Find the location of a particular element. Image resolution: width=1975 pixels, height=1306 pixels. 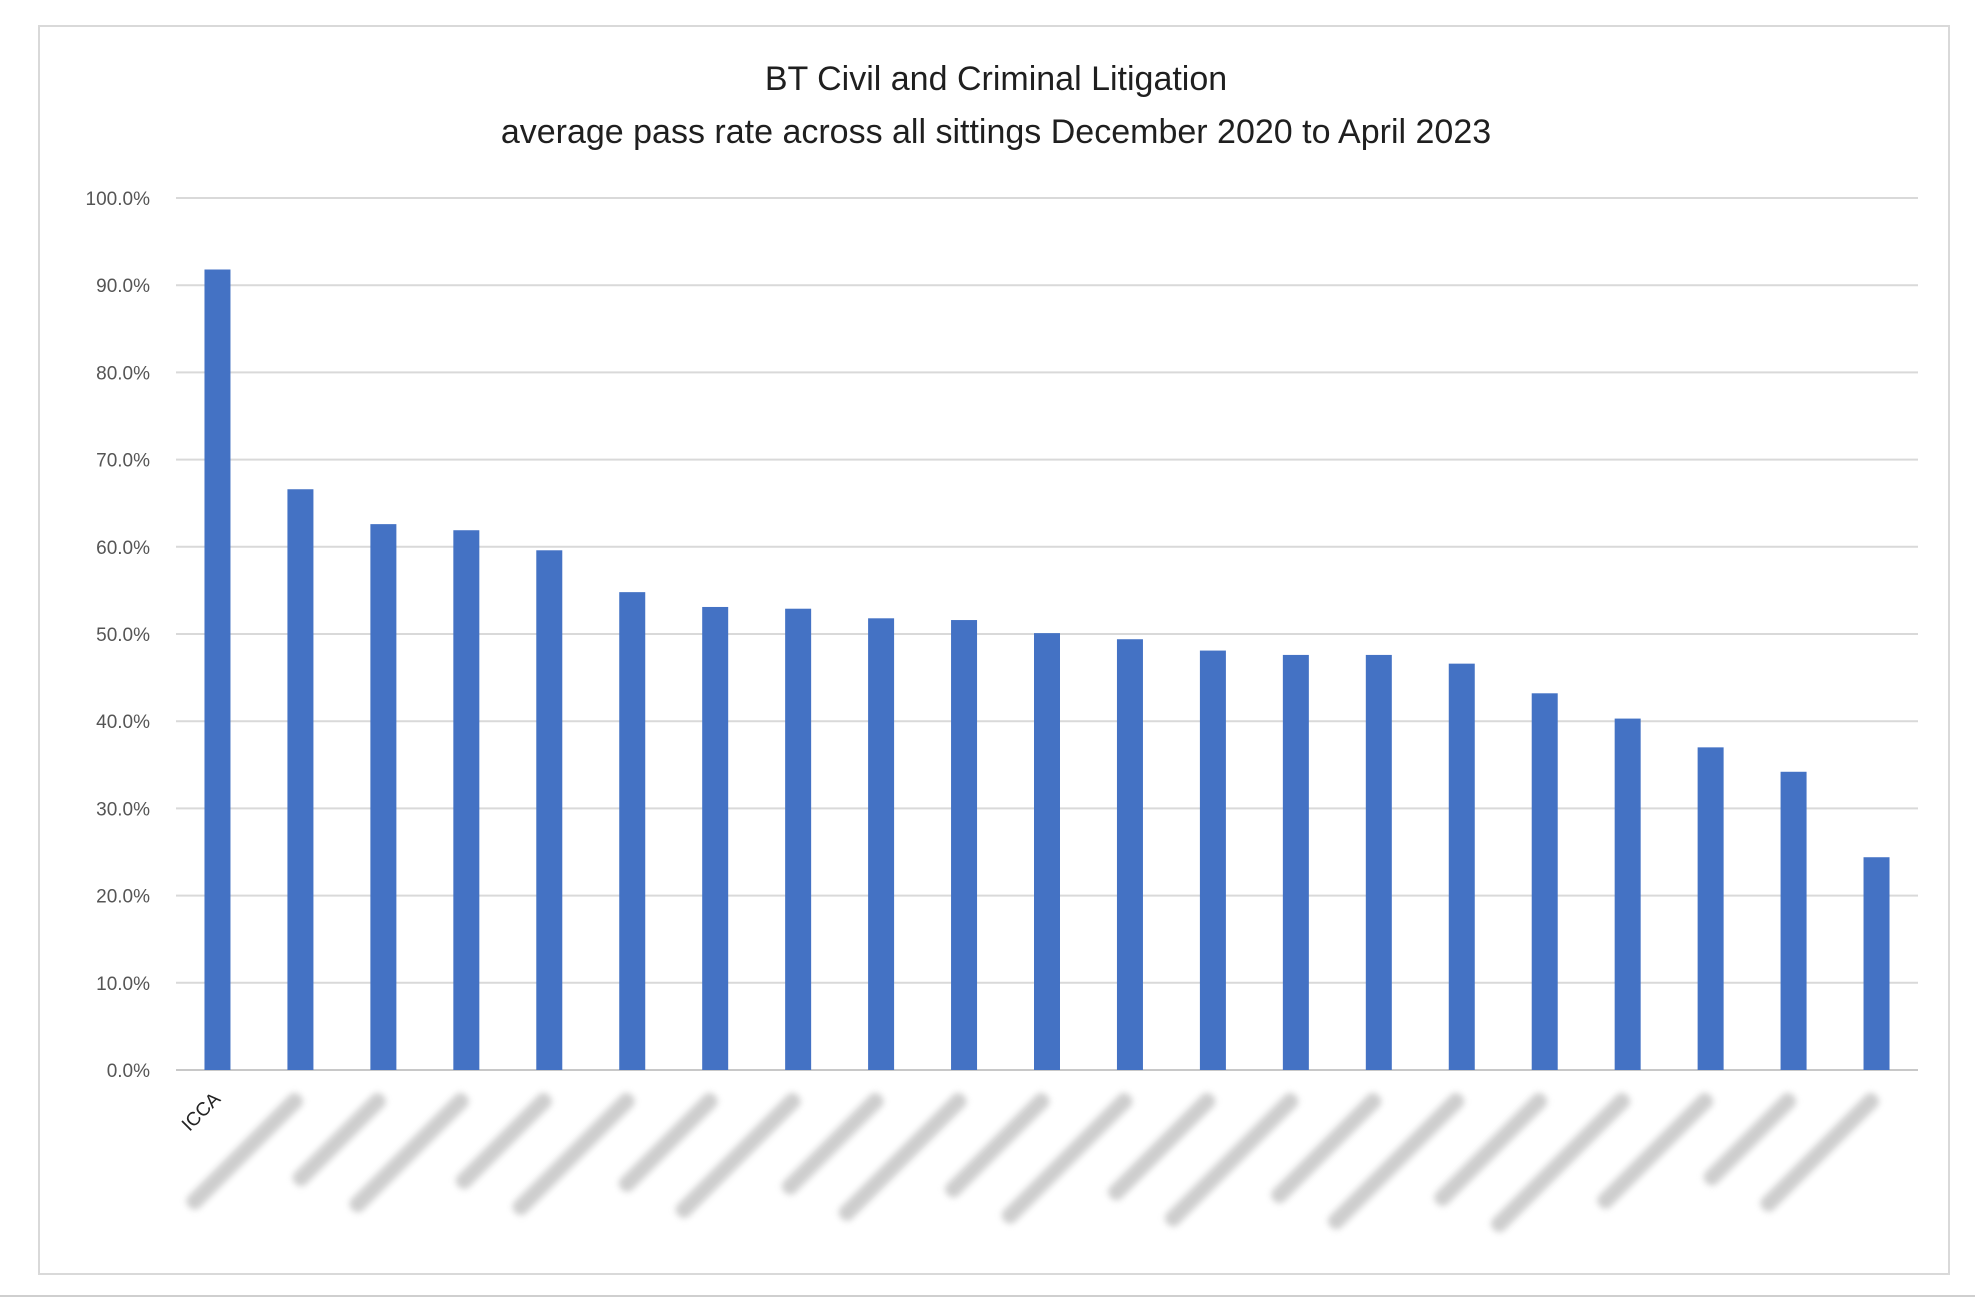

y-tick-label: 30.0% is located at coordinates (123, 809).